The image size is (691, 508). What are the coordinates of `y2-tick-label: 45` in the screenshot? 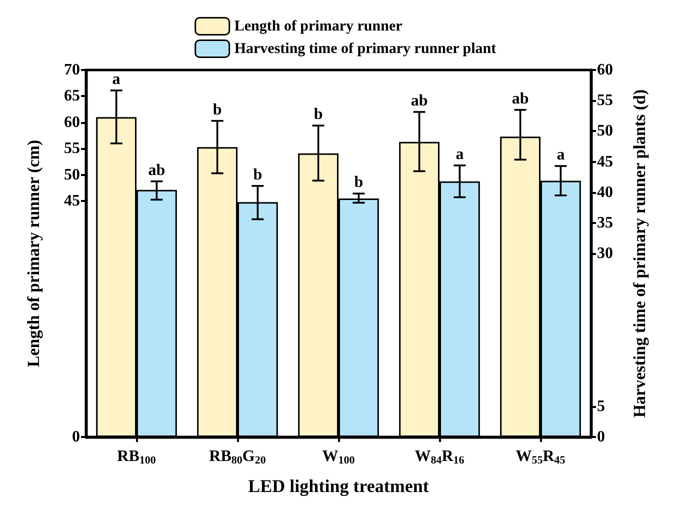 It's located at (605, 161).